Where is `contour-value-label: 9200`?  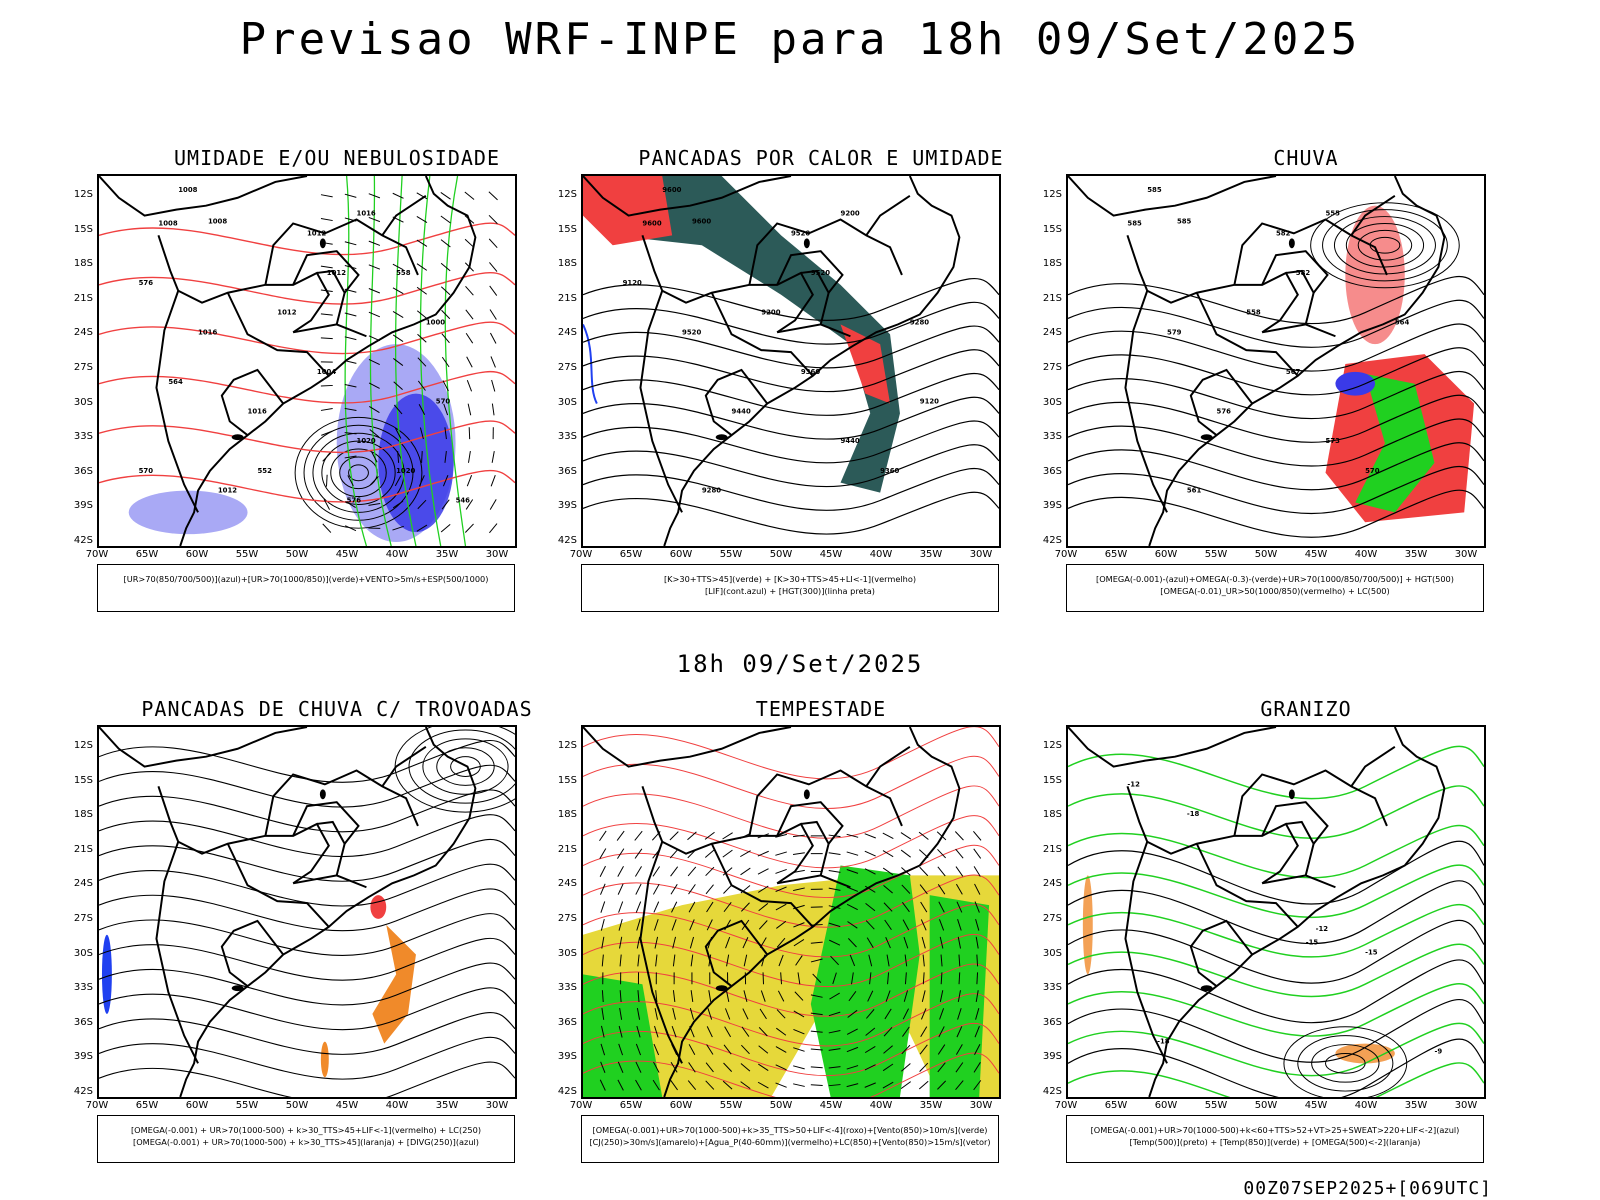
contour-value-label: 9200 is located at coordinates (850, 214).